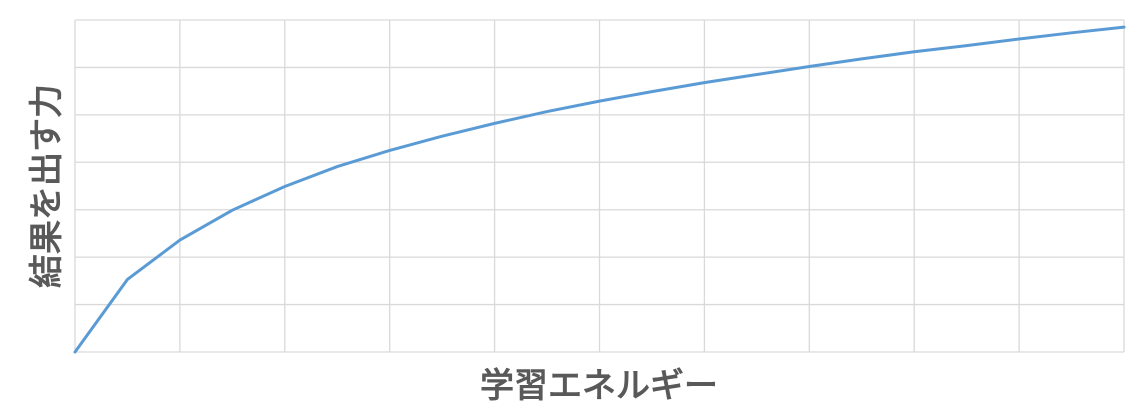 Image resolution: width=1141 pixels, height=420 pixels. Describe the element at coordinates (599, 386) in the screenshot. I see `x-axis-title: 学習エネルギー` at that location.